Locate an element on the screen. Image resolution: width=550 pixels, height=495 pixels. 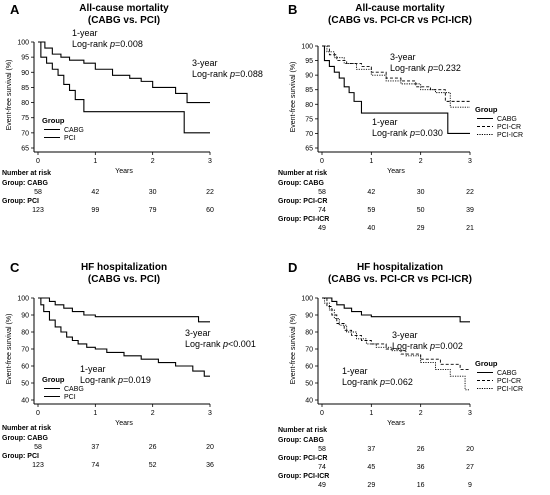
risk-count: 99 is located at coordinates (95, 210).